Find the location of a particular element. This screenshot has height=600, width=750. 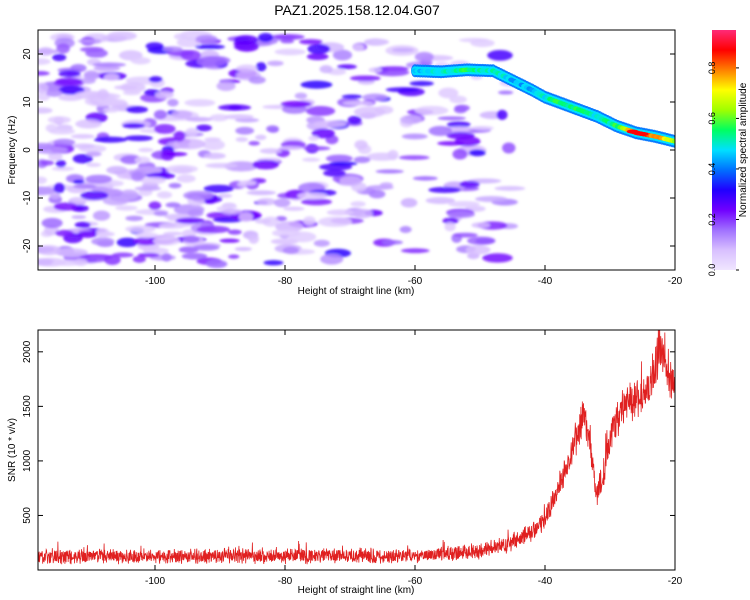

y-tick-label: 10 is located at coordinates (27, 102).